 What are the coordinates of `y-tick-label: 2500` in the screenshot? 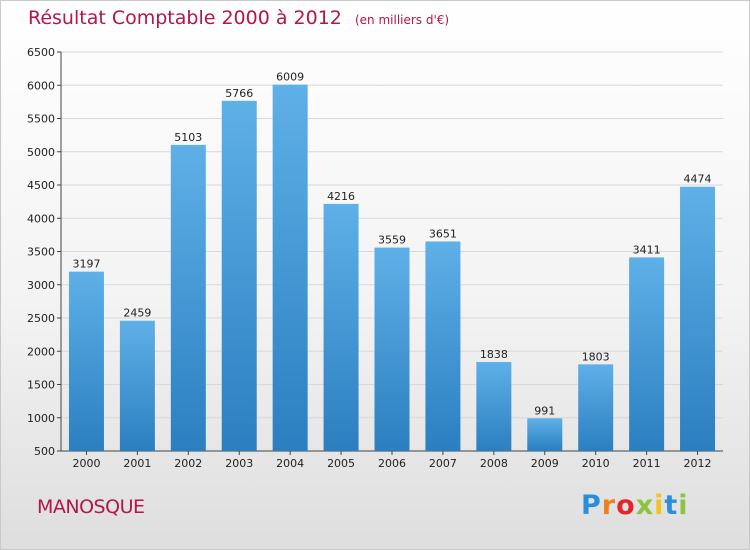 It's located at (41, 318).